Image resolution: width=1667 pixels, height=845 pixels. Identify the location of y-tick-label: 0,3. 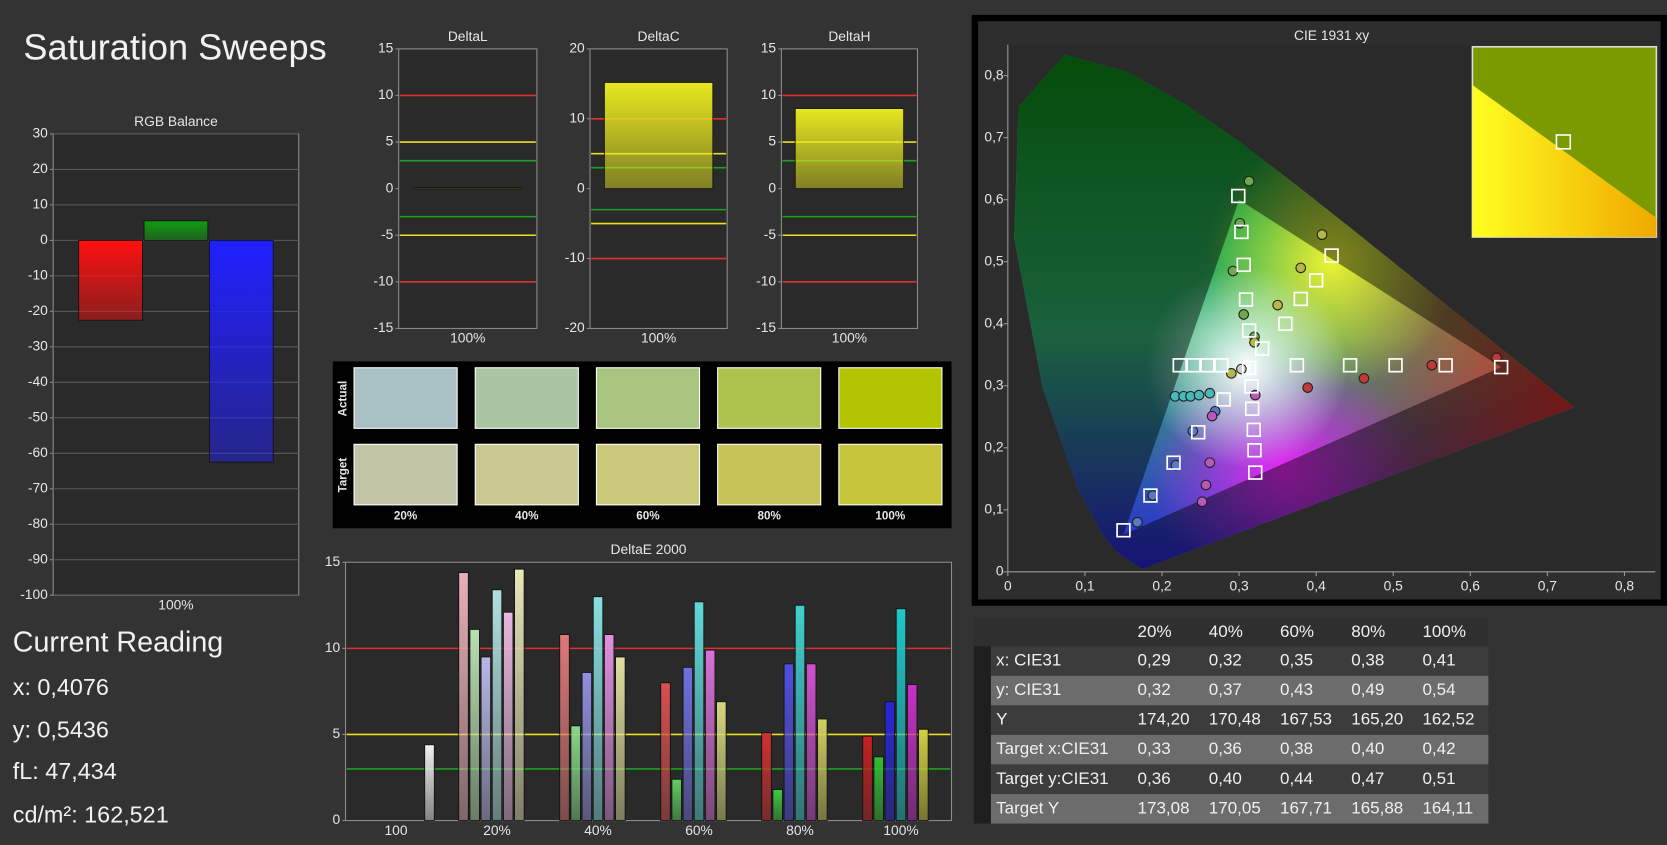
(994, 384).